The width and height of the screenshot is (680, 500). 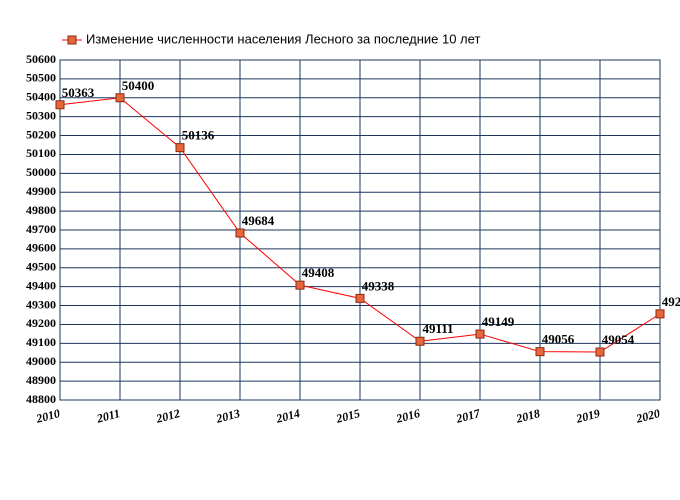 I want to click on y-tick-label: 50300, so click(x=41, y=115).